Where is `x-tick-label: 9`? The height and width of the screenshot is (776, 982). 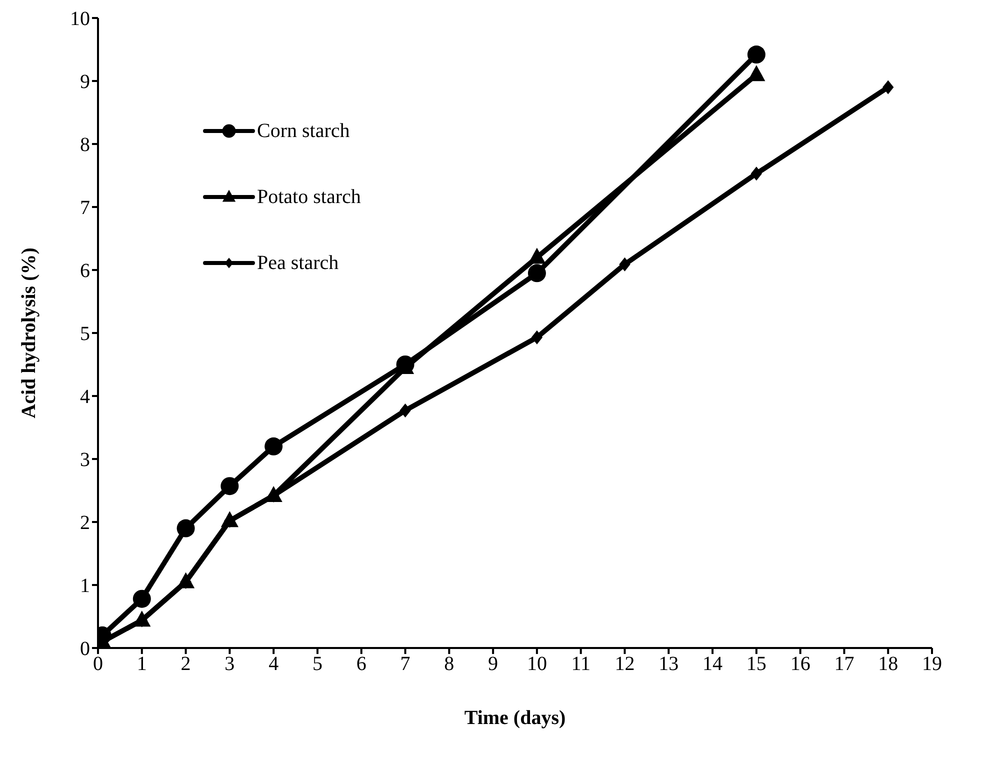 x-tick-label: 9 is located at coordinates (493, 664).